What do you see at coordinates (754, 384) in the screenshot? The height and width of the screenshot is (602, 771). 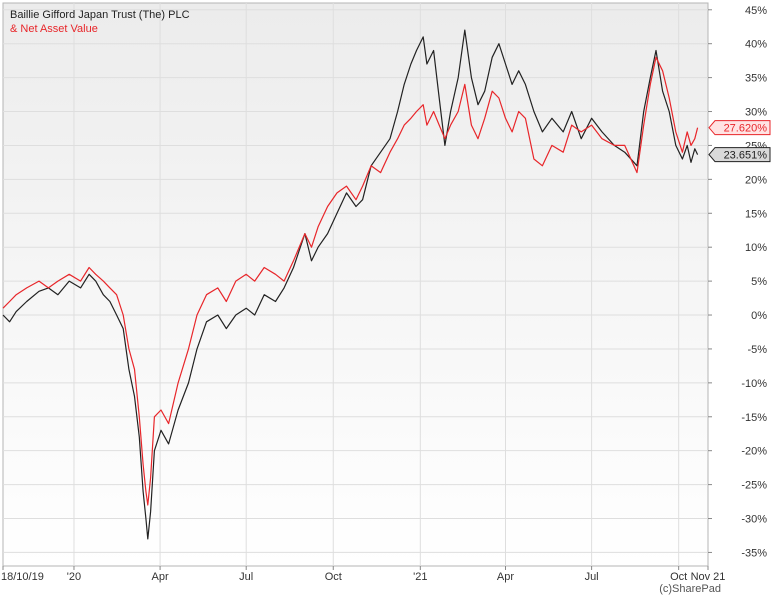 I see `y-tick-label: -10%` at bounding box center [754, 384].